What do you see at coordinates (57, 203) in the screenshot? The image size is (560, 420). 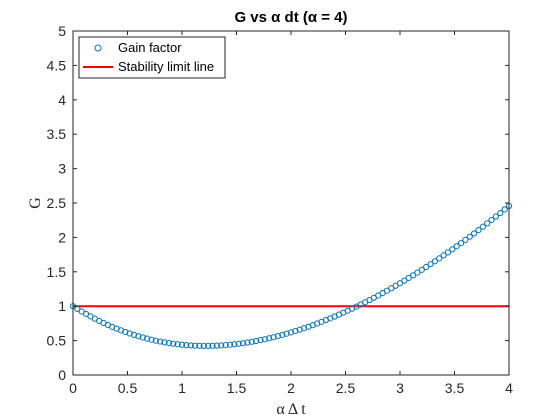 I see `y-tick-label: 2.5` at bounding box center [57, 203].